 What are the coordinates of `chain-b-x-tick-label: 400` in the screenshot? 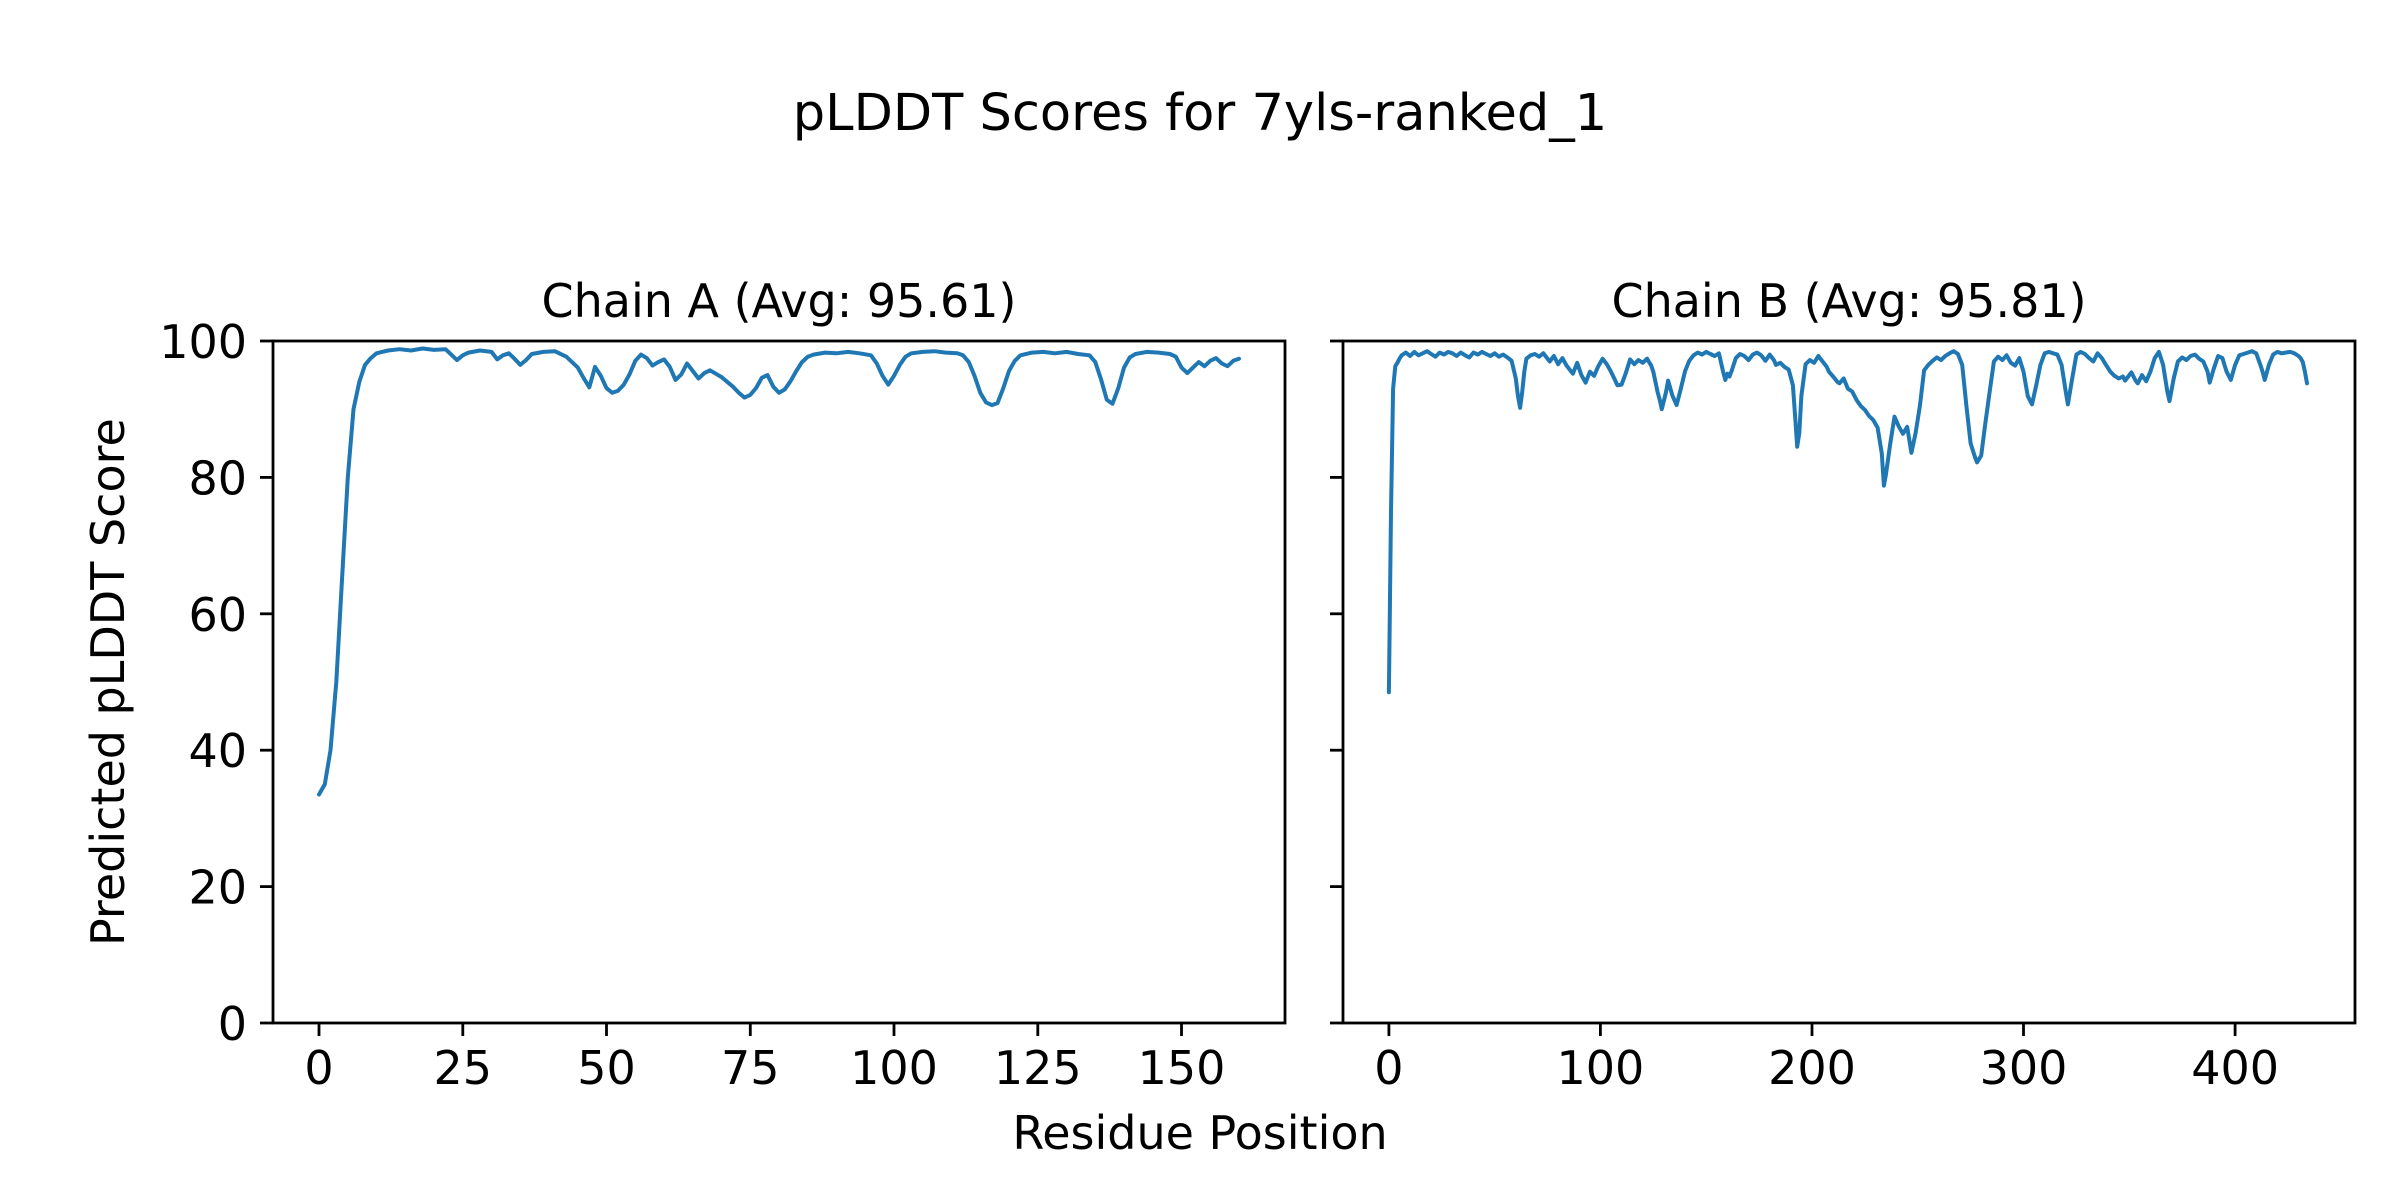 It's located at (2235, 1068).